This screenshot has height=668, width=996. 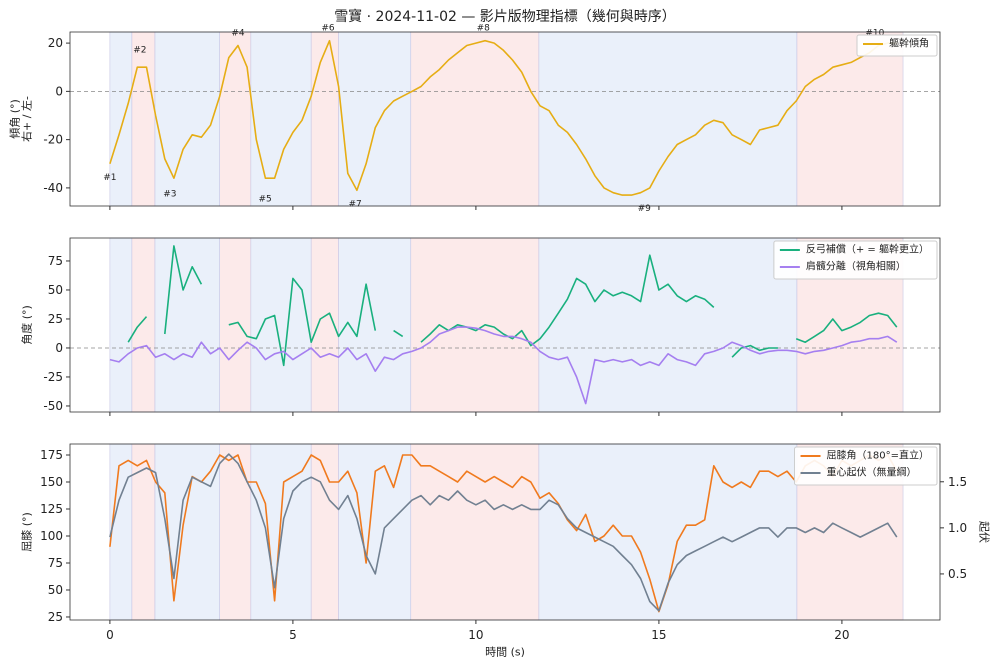 I want to click on legend-label: 肩髖分離（視角相關）, so click(x=856, y=266).